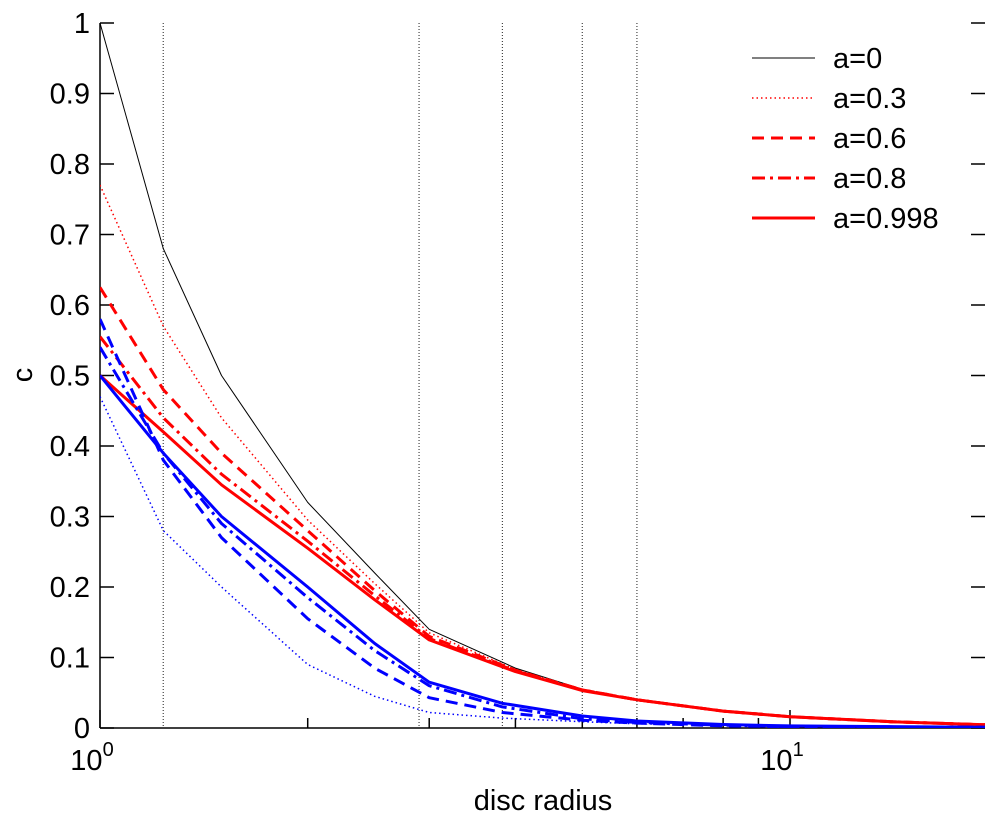 Image resolution: width=986 pixels, height=819 pixels. I want to click on y-tick-label: 0.7, so click(70, 236).